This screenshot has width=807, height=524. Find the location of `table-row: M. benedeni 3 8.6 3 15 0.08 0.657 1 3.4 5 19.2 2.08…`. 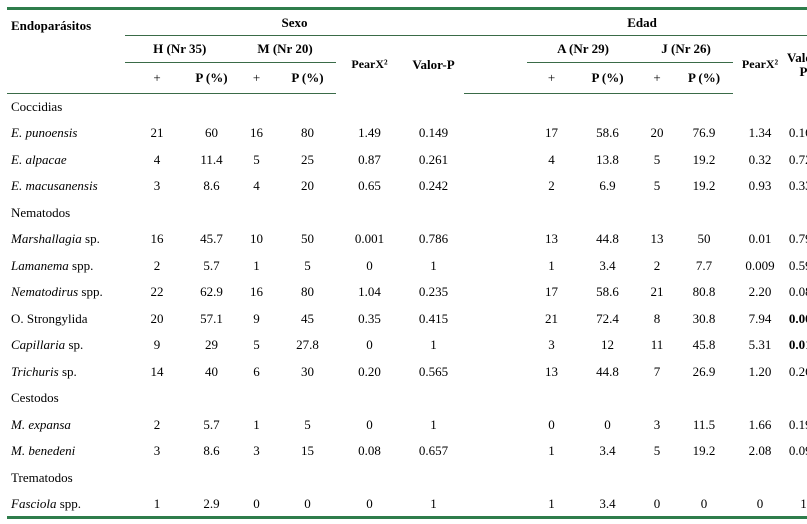

table-row: M. benedeni 3 8.6 3 15 0.08 0.657 1 3.4 5 19.2 2.08… is located at coordinates (407, 451).